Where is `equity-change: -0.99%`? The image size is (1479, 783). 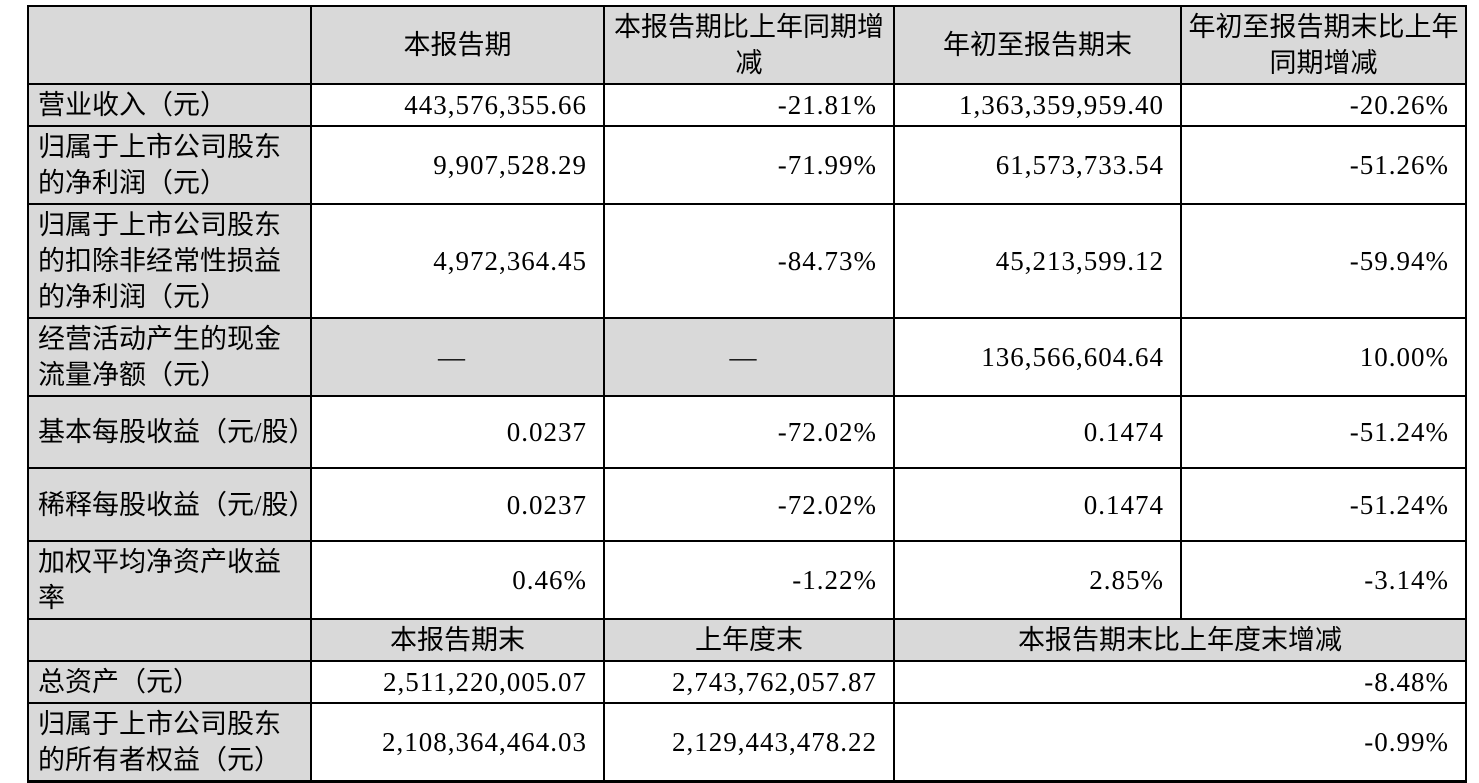 equity-change: -0.99% is located at coordinates (1180, 742).